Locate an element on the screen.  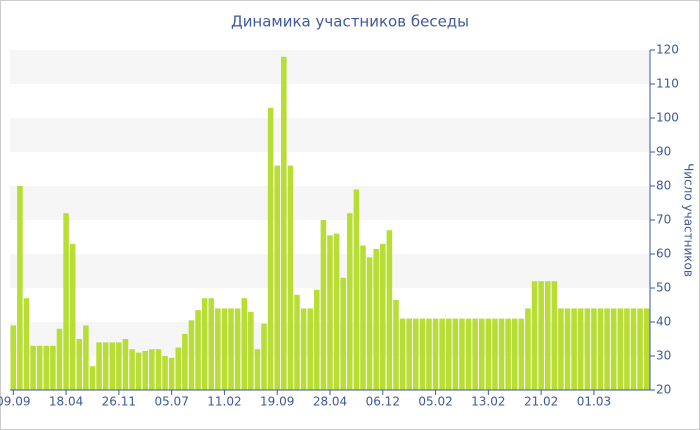
y-tick-label: 30 is located at coordinates (663, 356).